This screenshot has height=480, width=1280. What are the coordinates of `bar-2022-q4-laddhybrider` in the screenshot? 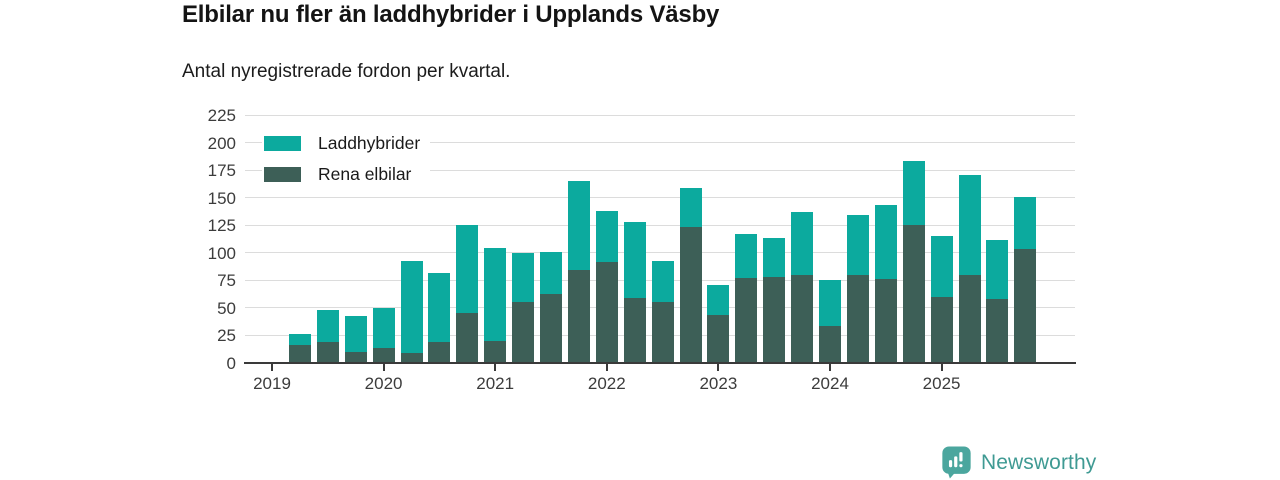 It's located at (690, 207).